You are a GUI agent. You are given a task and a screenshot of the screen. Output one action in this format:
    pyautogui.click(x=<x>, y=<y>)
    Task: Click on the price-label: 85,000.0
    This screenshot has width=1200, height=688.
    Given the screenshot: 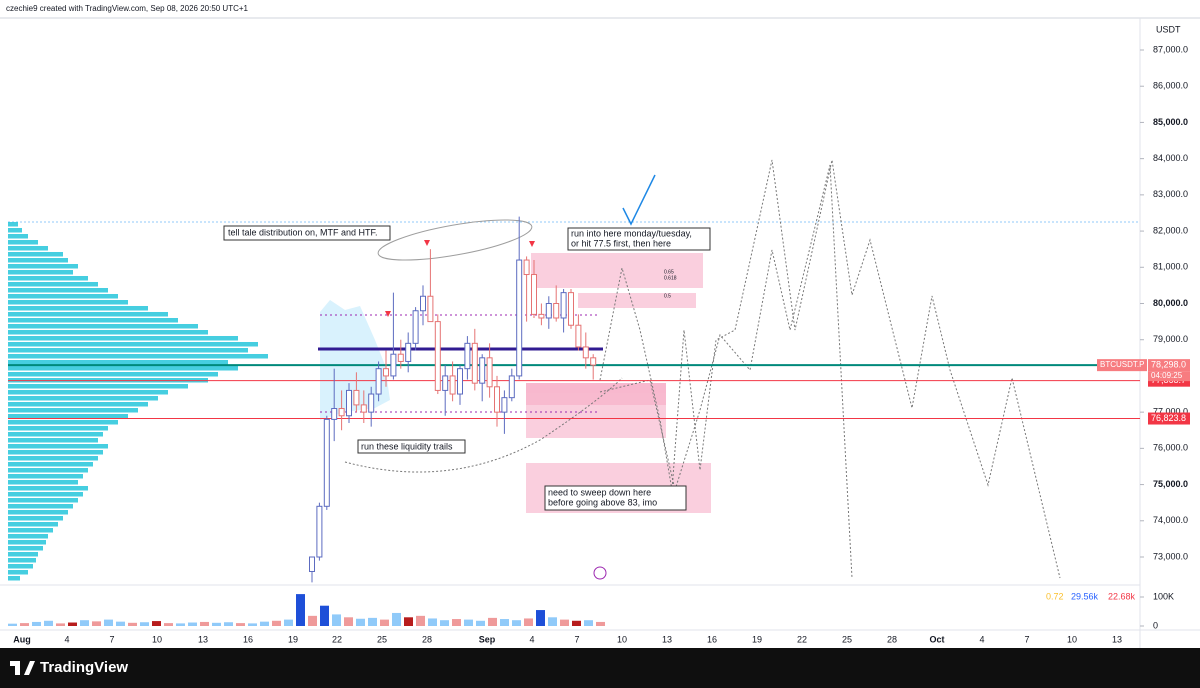 What is the action you would take?
    pyautogui.click(x=1170, y=122)
    